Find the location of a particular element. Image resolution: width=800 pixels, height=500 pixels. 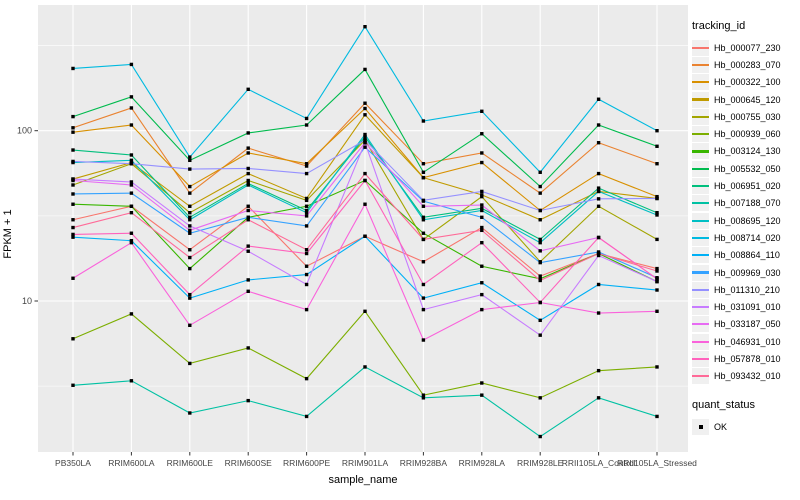

legend-item-label: Hb_009969_030 is located at coordinates (747, 272).